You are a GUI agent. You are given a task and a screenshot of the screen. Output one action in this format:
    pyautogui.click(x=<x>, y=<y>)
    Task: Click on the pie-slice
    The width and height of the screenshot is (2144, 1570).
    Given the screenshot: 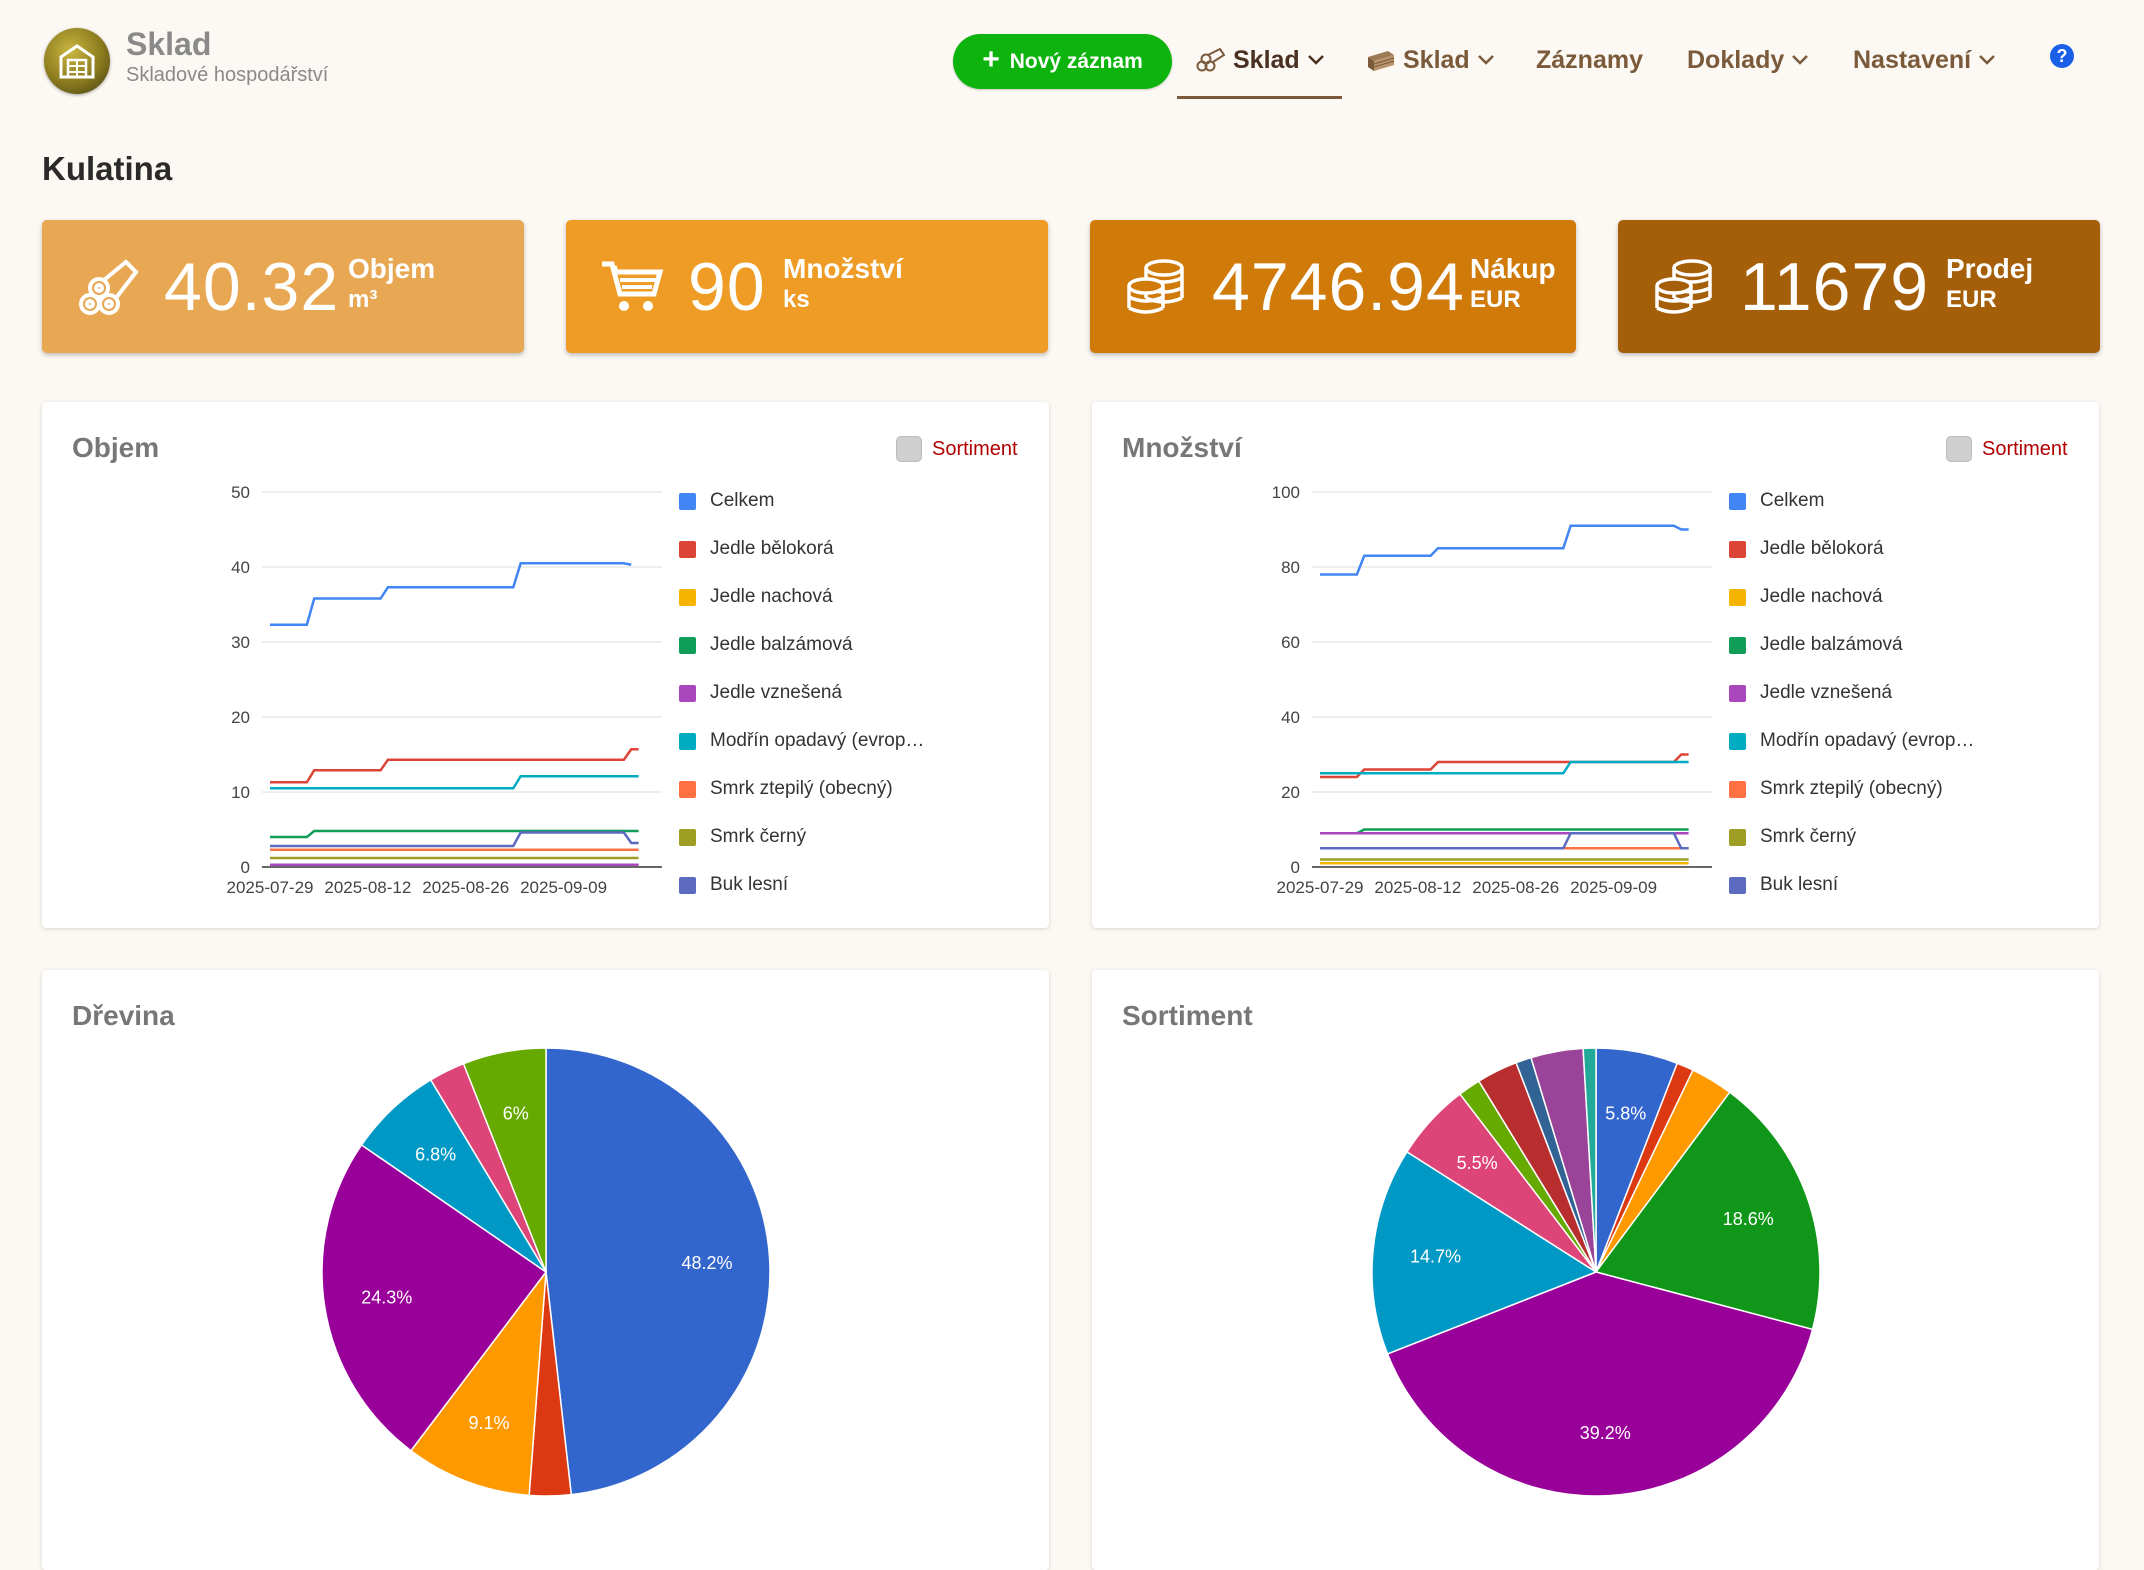 What is the action you would take?
    pyautogui.click(x=1600, y=1384)
    